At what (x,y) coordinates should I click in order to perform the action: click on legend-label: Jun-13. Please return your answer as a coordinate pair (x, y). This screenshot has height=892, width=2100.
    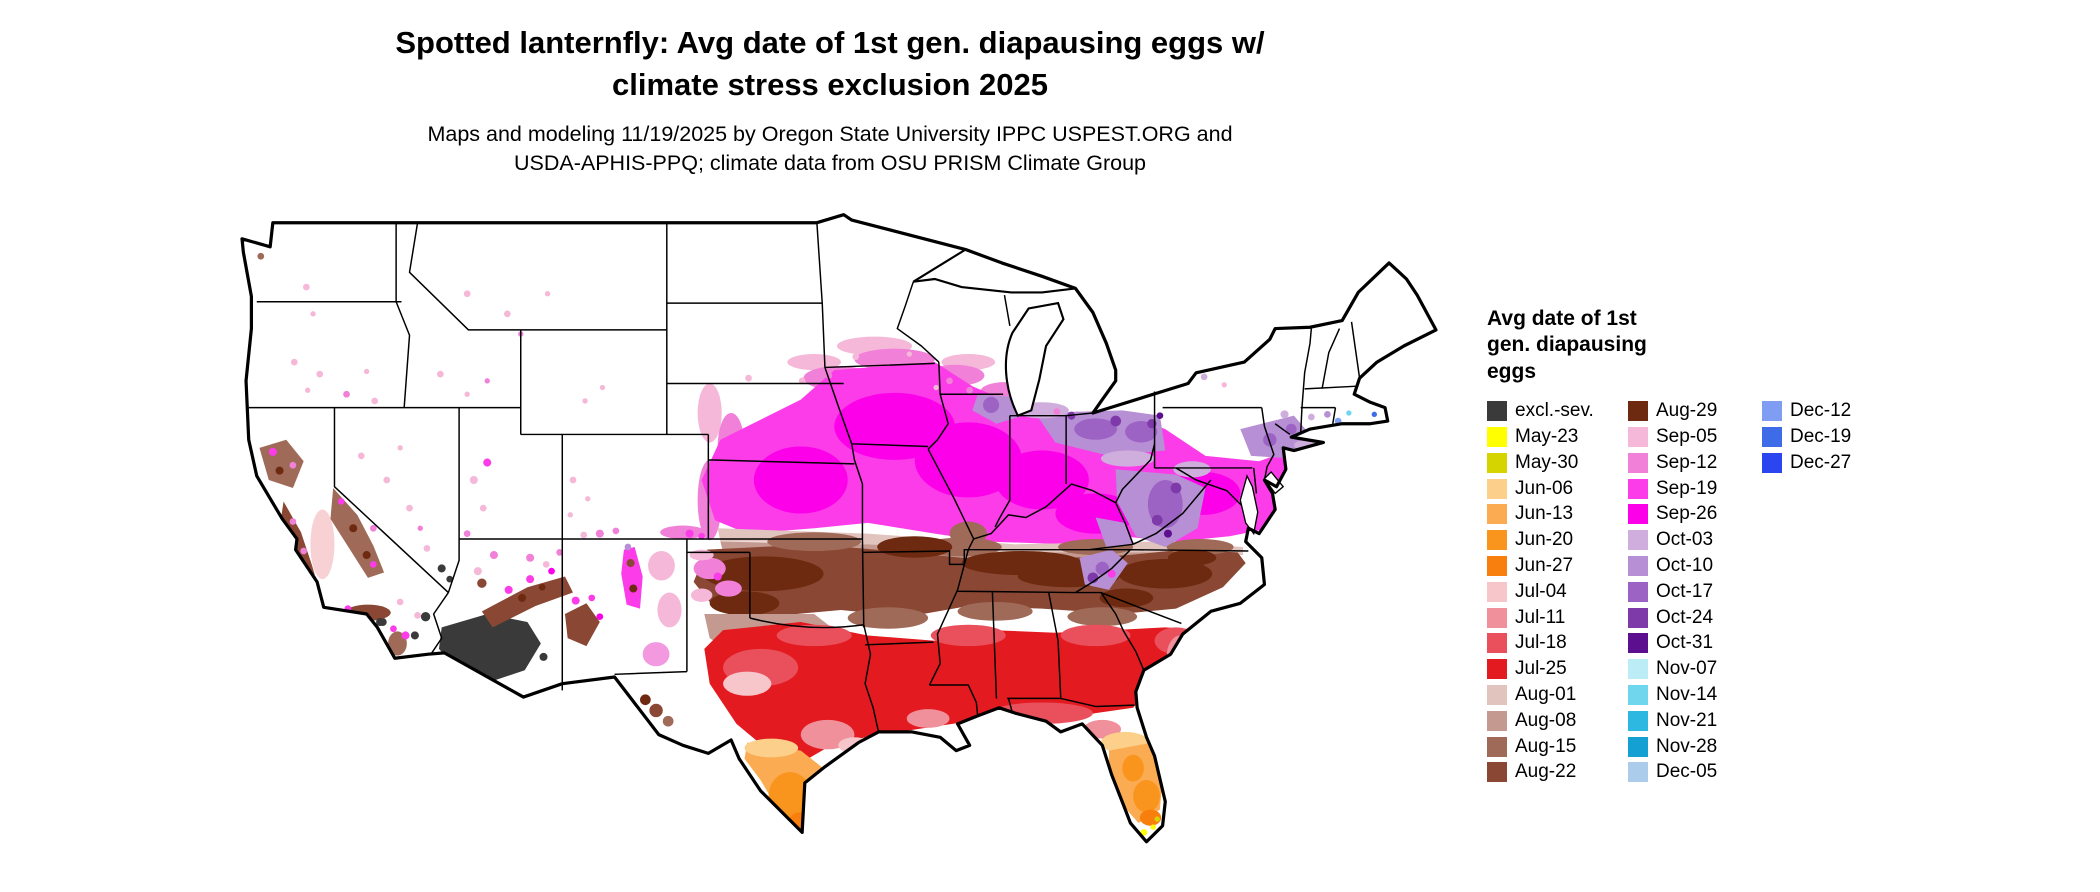
    Looking at the image, I should click on (1544, 514).